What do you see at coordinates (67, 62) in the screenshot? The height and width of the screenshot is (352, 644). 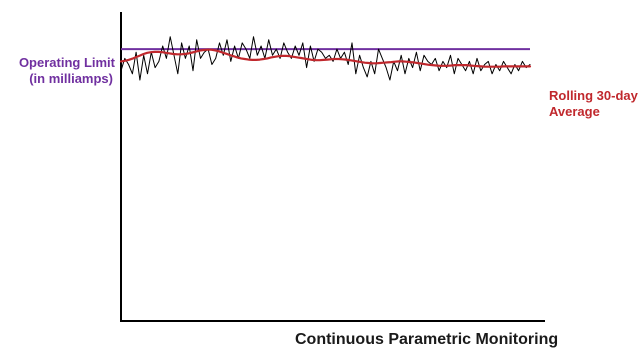 I see `operating-limit-label-line1: Operating Limit` at bounding box center [67, 62].